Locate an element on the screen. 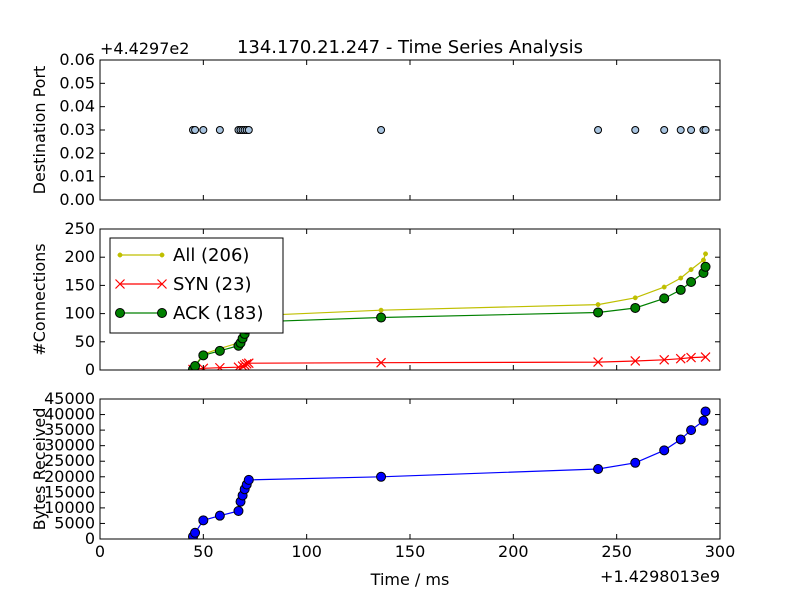 The image size is (800, 600). y-tick-label-2-200: 200 is located at coordinates (79, 256).